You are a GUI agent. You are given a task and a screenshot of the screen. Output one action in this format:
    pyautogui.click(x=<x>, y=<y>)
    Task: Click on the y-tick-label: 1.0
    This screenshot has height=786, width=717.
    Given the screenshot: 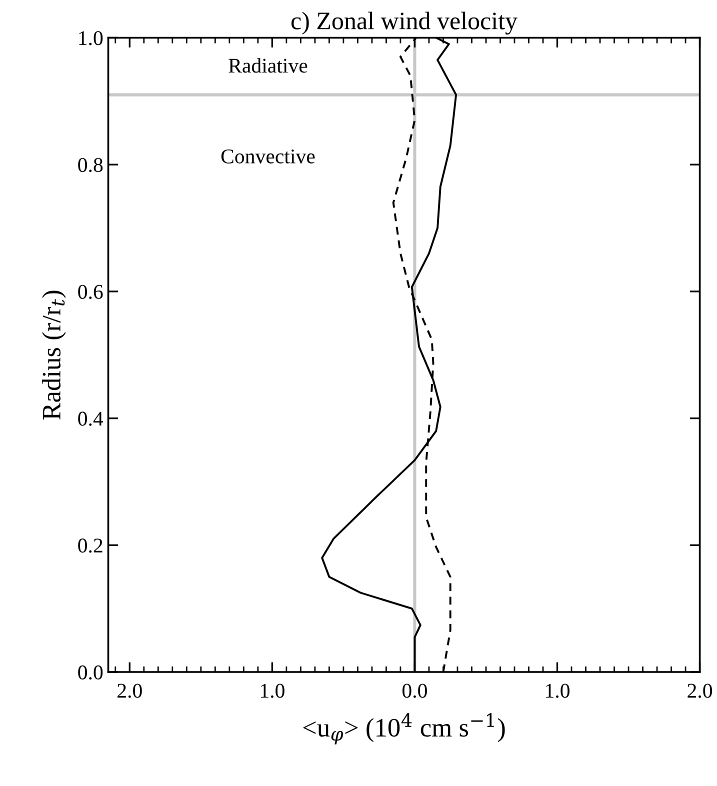 What is the action you would take?
    pyautogui.click(x=91, y=38)
    